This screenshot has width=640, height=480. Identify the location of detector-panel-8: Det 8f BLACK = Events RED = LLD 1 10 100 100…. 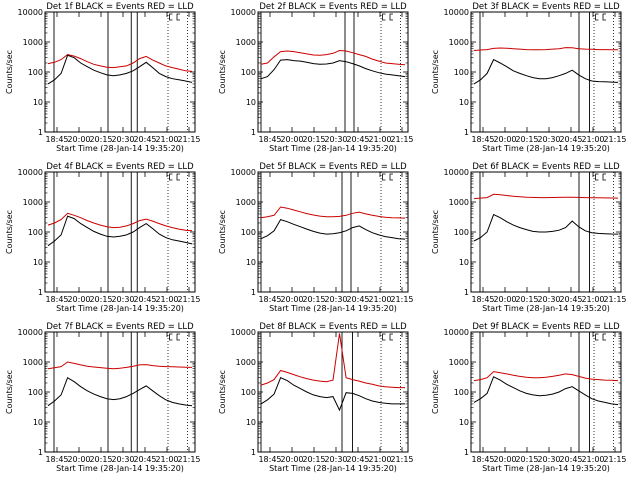
(316, 397).